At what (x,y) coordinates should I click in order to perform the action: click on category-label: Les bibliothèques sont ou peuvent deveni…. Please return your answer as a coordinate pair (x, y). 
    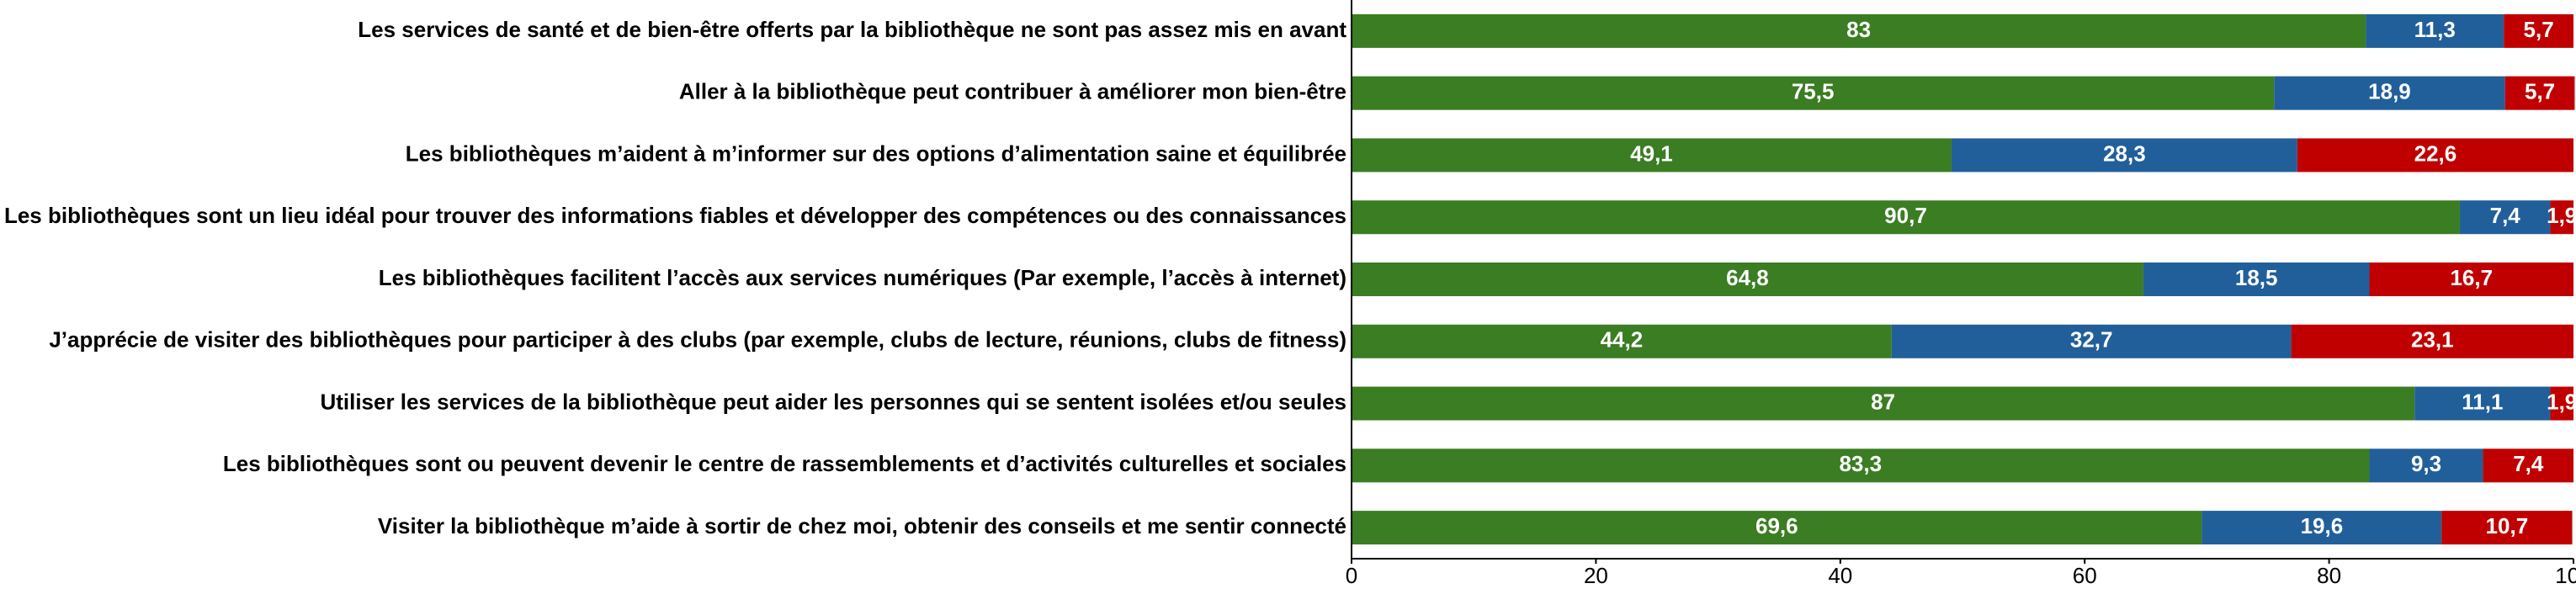
    Looking at the image, I should click on (785, 464).